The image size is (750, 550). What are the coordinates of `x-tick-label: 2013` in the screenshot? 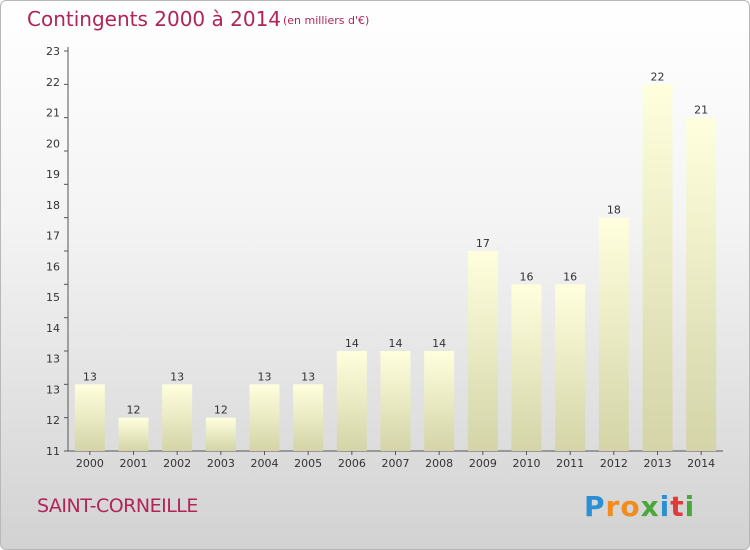 It's located at (658, 463).